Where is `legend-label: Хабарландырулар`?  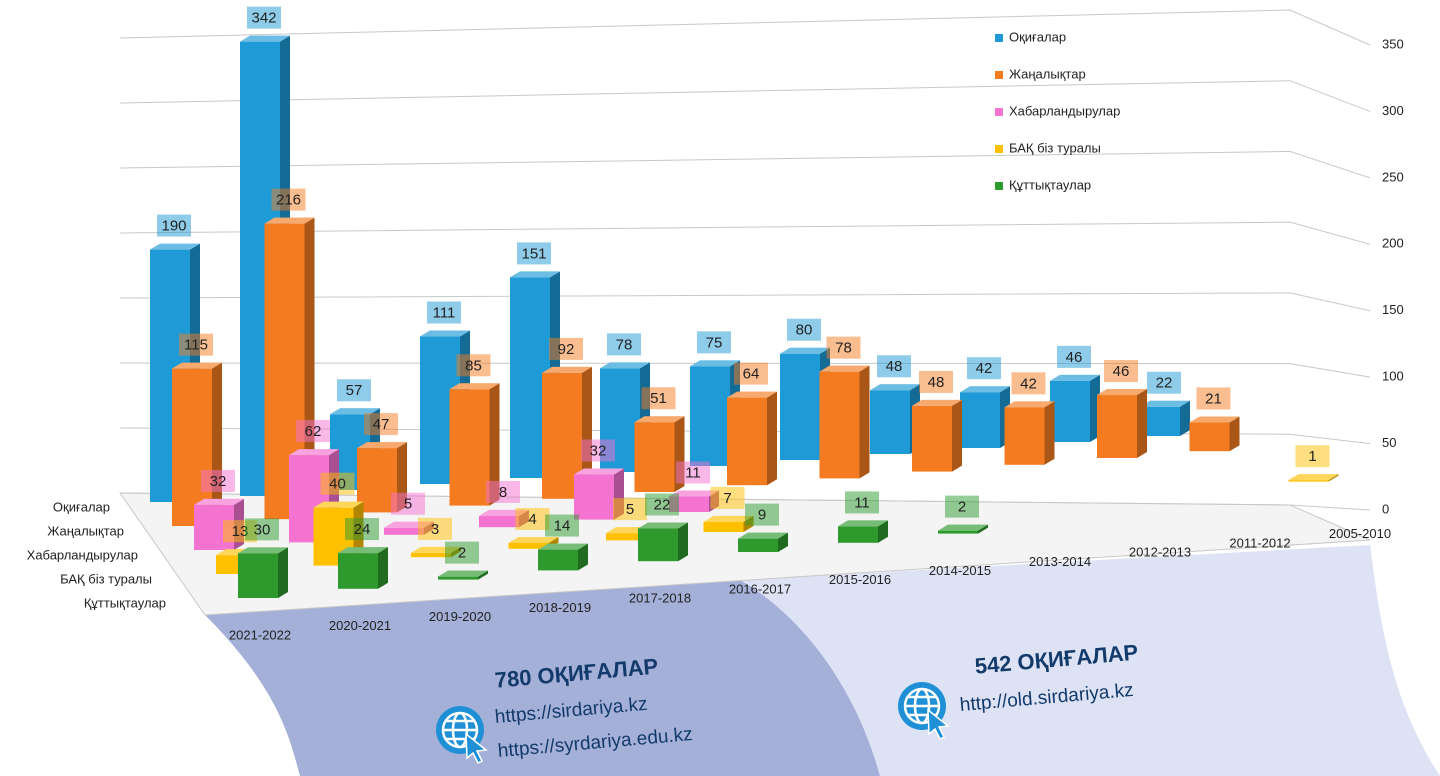
legend-label: Хабарландырулар is located at coordinates (1064, 110).